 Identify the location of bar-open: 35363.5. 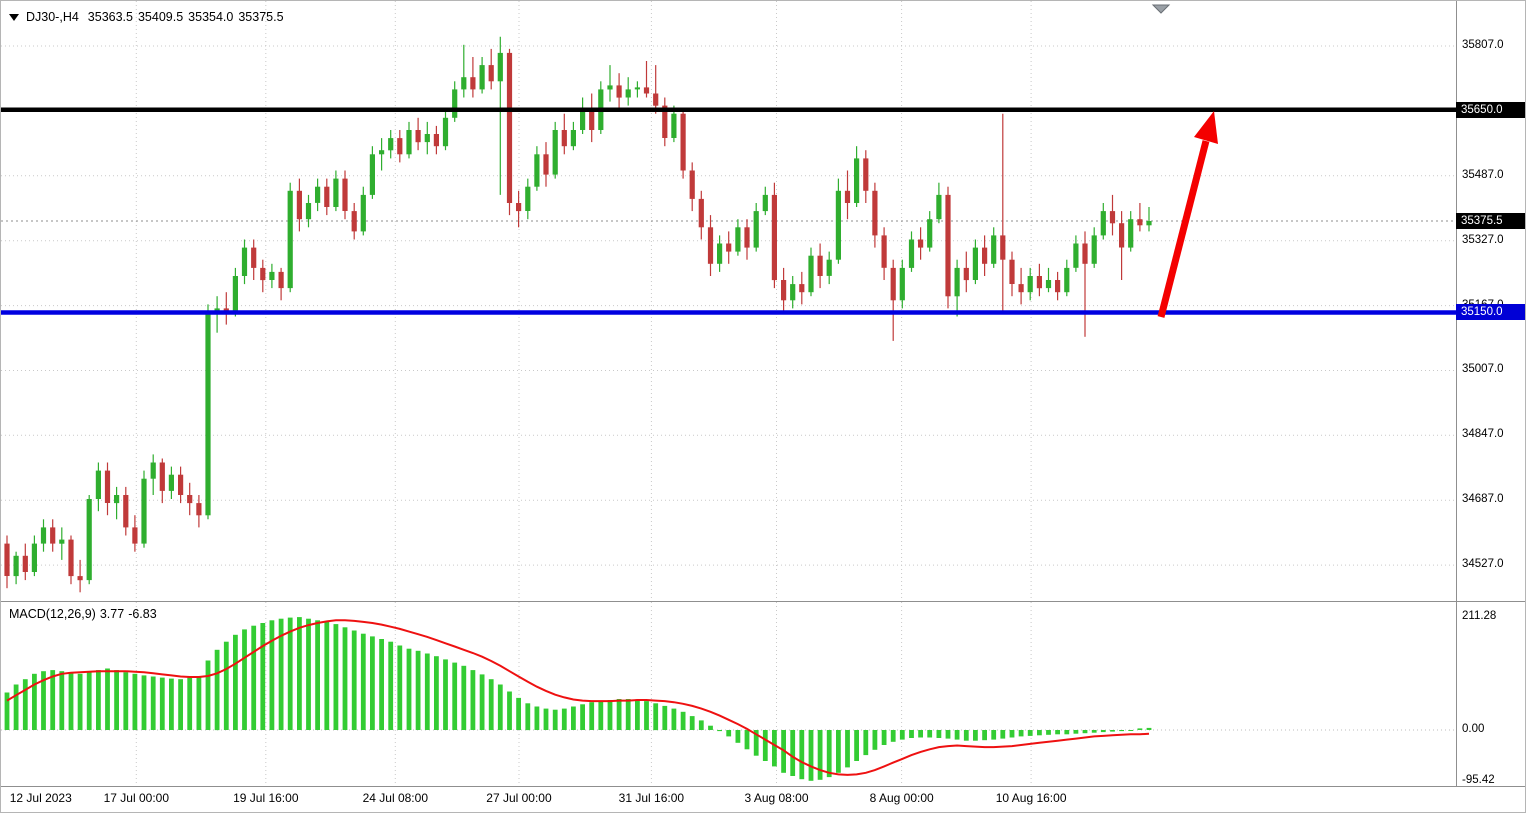
(110, 17).